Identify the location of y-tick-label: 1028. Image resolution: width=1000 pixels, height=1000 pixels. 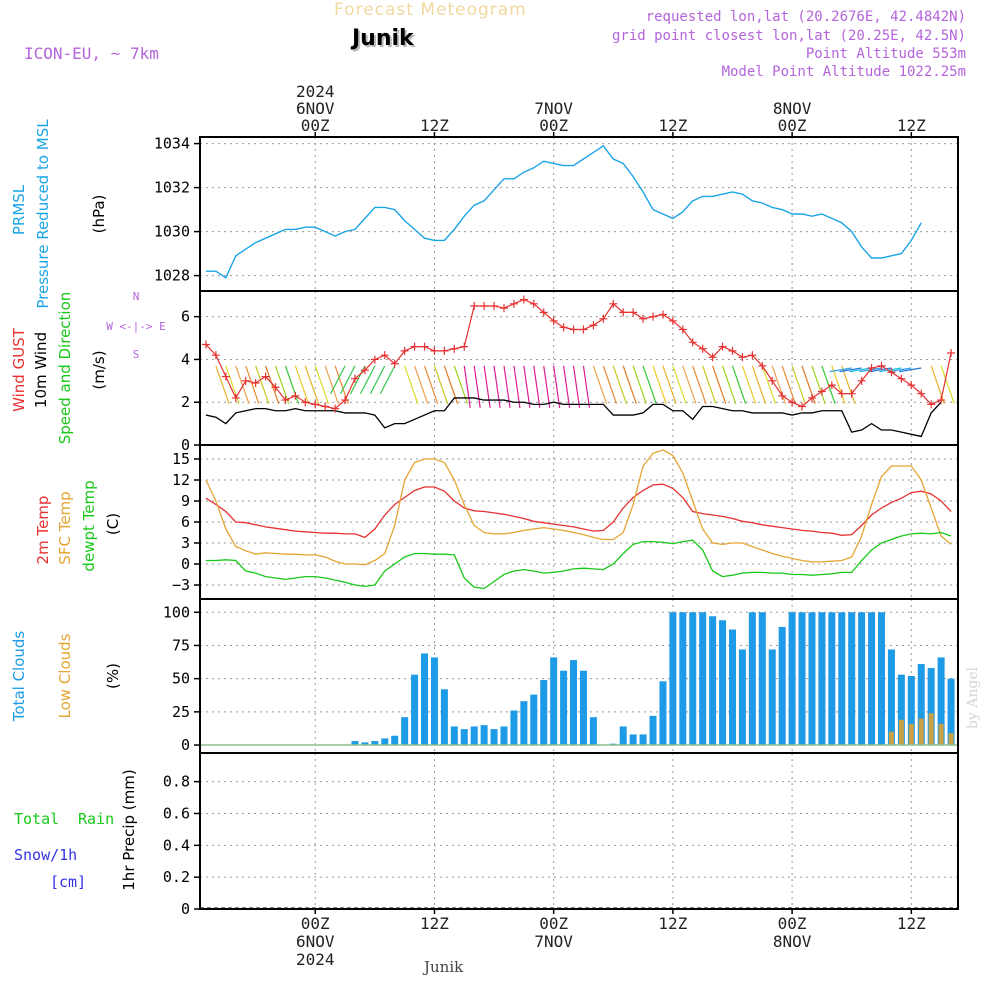
(172, 276).